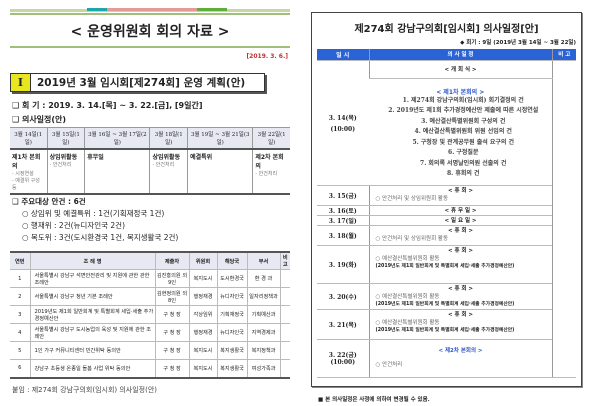  I want to click on agenda-item: ○ 복도위 : 3건(도시환경국 1건, 복지생활국 2건), so click(100, 237).